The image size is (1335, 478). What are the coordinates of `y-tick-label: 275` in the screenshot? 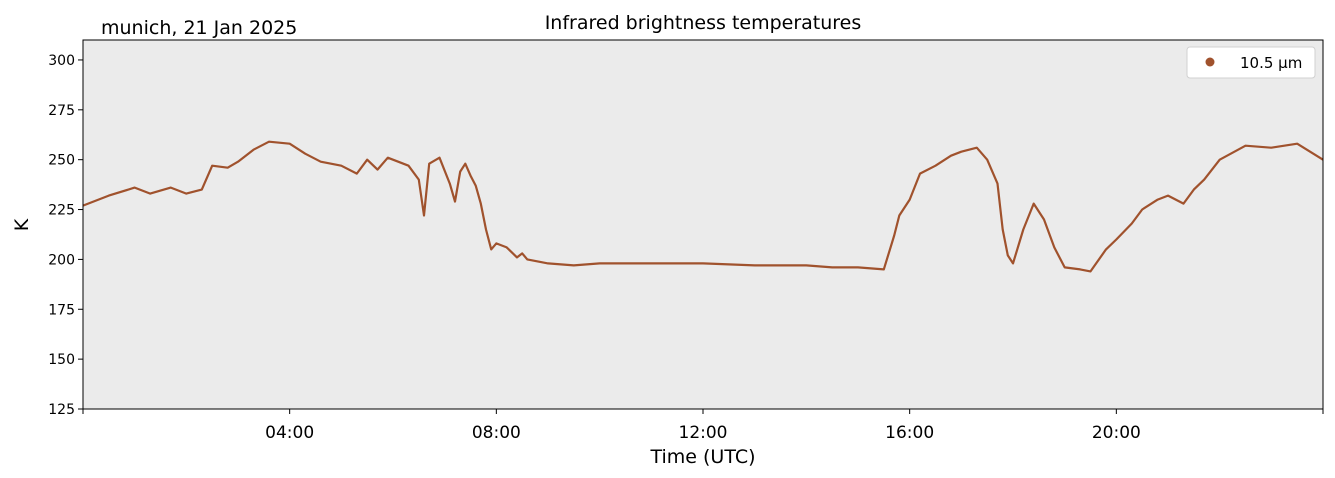 It's located at (61, 111).